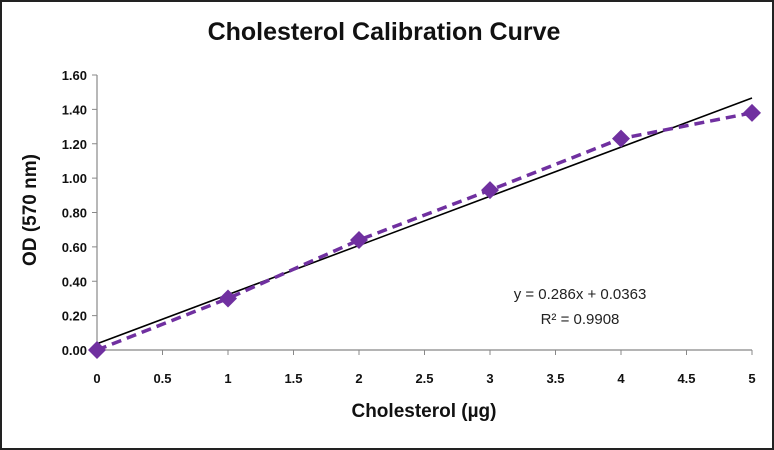 The image size is (774, 450). Describe the element at coordinates (74, 144) in the screenshot. I see `y-tick-label: 1.20` at that location.